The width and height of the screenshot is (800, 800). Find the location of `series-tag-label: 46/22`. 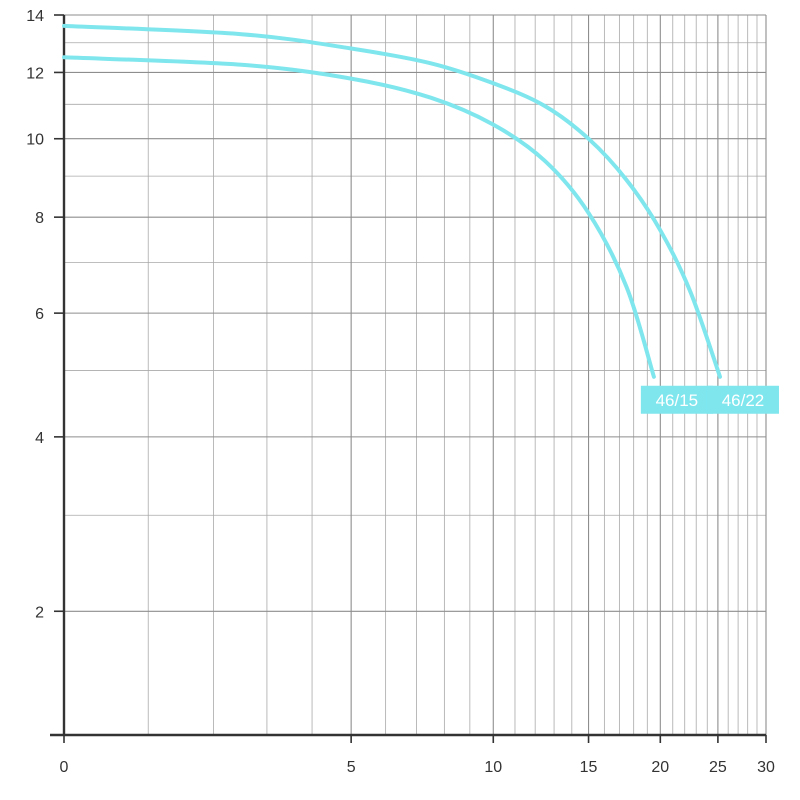

series-tag-label: 46/22 is located at coordinates (743, 400).